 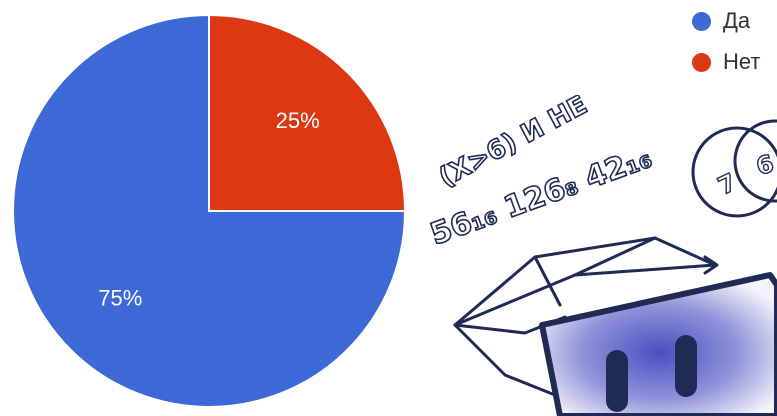 What do you see at coordinates (541, 174) in the screenshot?
I see `handwritten-text: (X>6) И НЕ 56₁₆ 126₈ 42₁₆` at bounding box center [541, 174].